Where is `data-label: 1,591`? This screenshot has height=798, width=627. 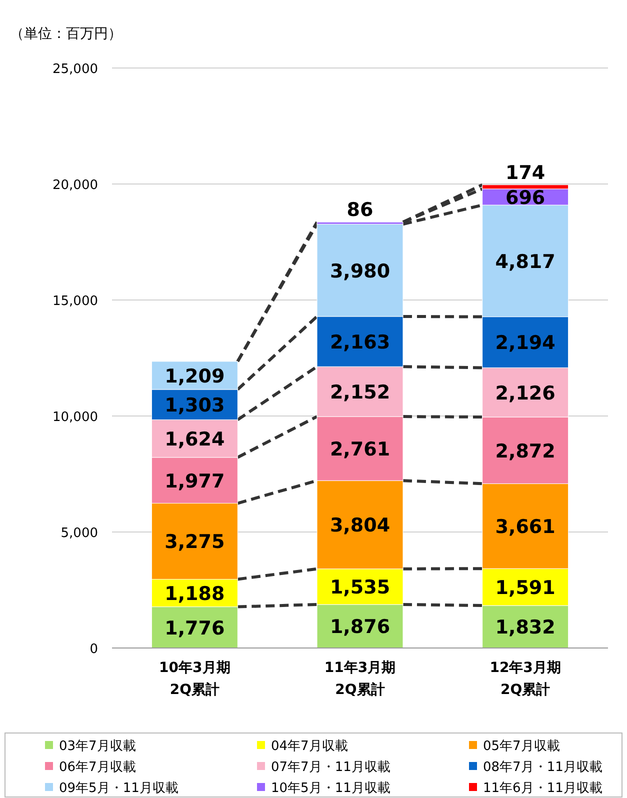
data-label: 1,591 is located at coordinates (525, 588).